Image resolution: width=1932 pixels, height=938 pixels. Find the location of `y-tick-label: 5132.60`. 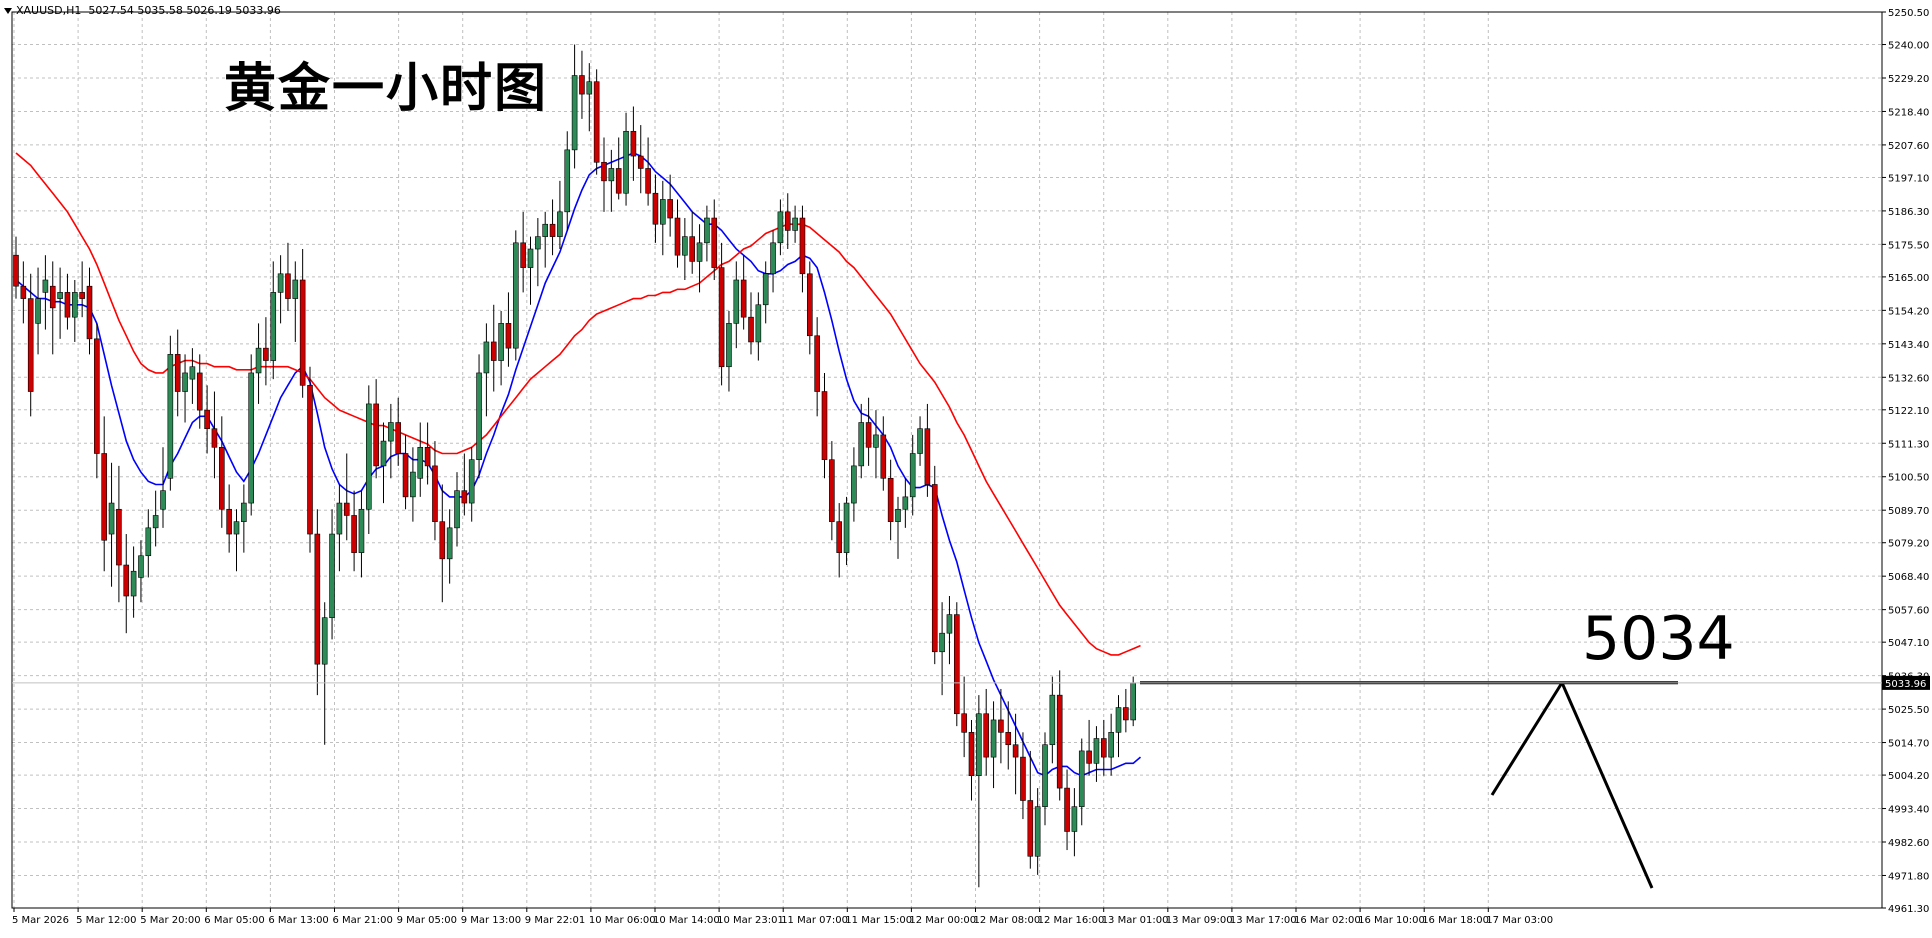

y-tick-label: 5132.60 is located at coordinates (1908, 378).